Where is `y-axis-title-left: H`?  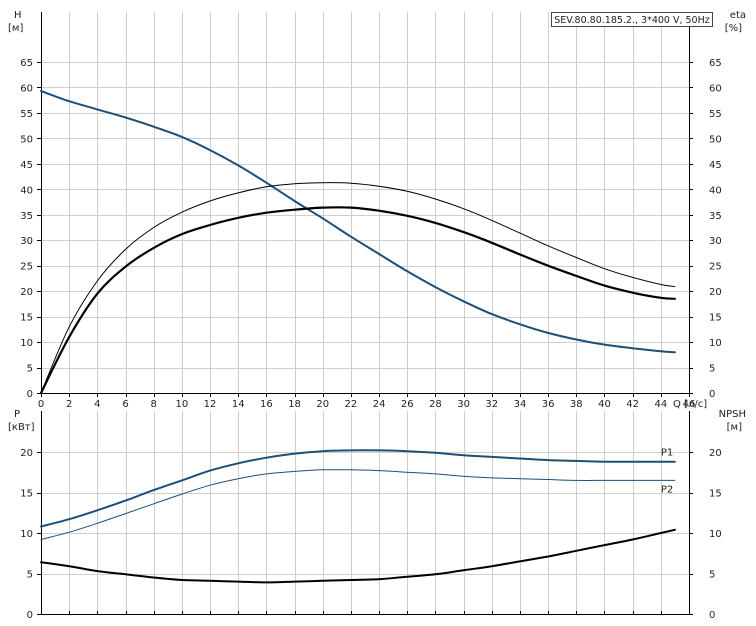
y-axis-title-left: H is located at coordinates (18, 15).